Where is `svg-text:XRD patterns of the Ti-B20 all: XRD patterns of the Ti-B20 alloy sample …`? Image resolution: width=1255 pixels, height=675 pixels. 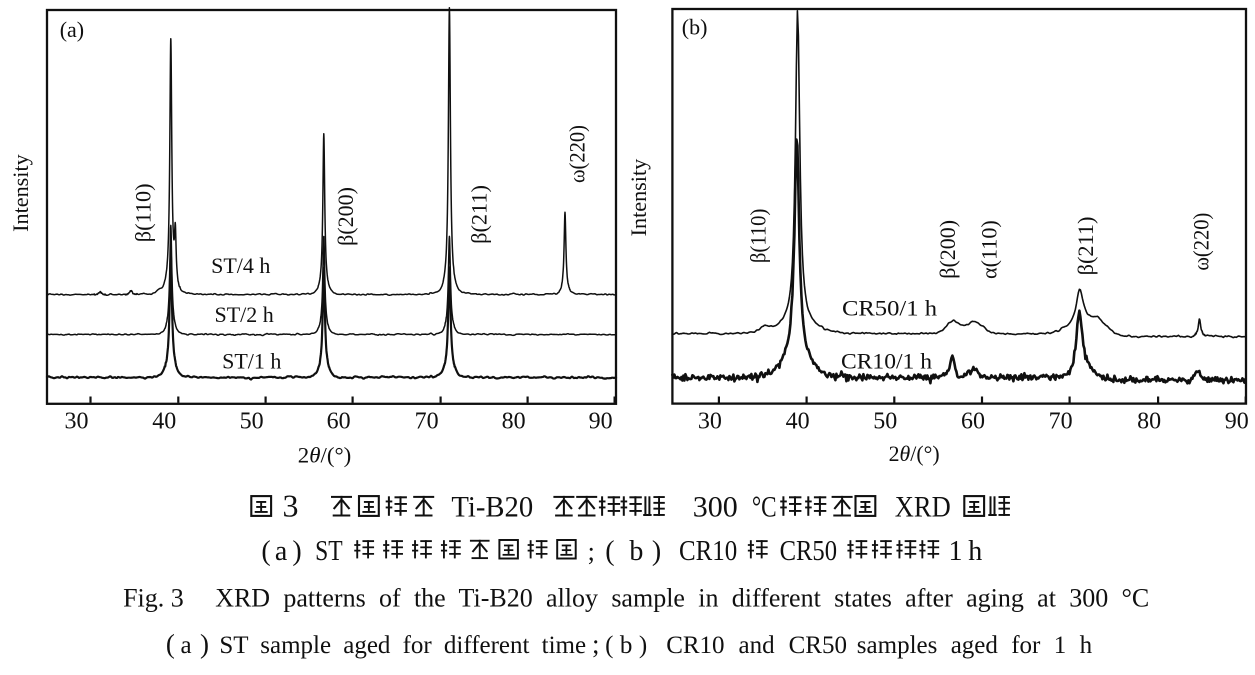
svg-text:XRD patterns of the Ti-B20 all: XRD patterns of the Ti-B20 alloy sample … is located at coordinates (682, 598).